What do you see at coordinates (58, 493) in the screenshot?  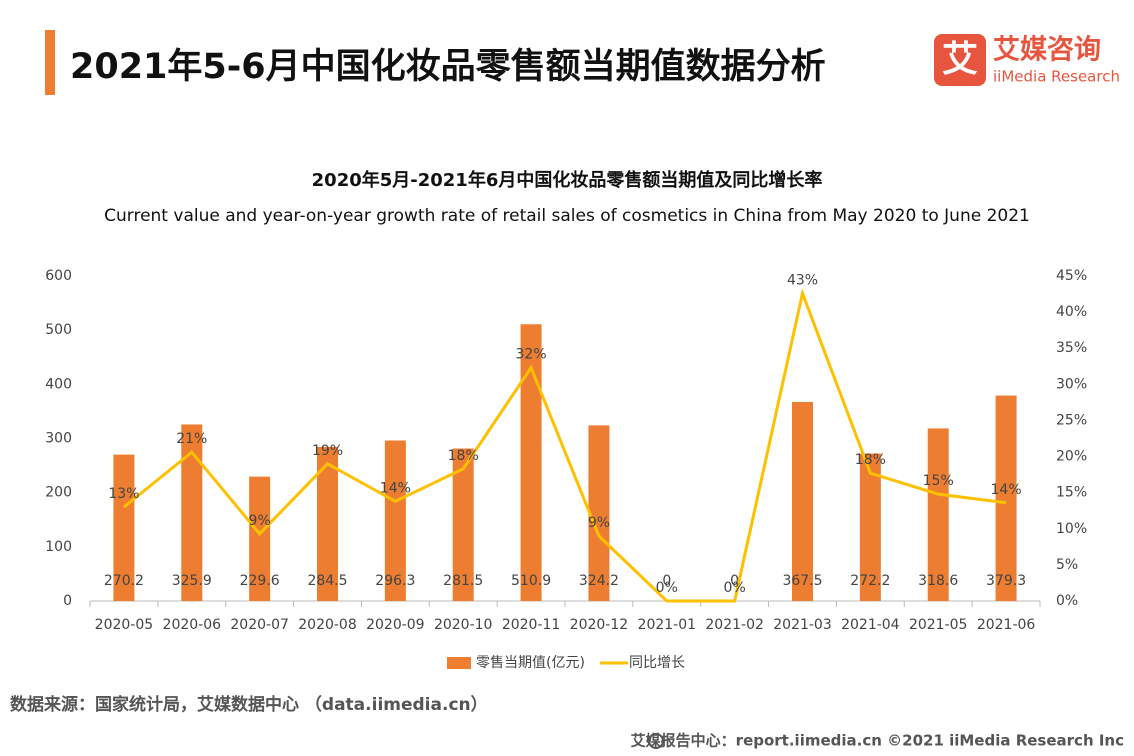 I see `y-tick-label: 200` at bounding box center [58, 493].